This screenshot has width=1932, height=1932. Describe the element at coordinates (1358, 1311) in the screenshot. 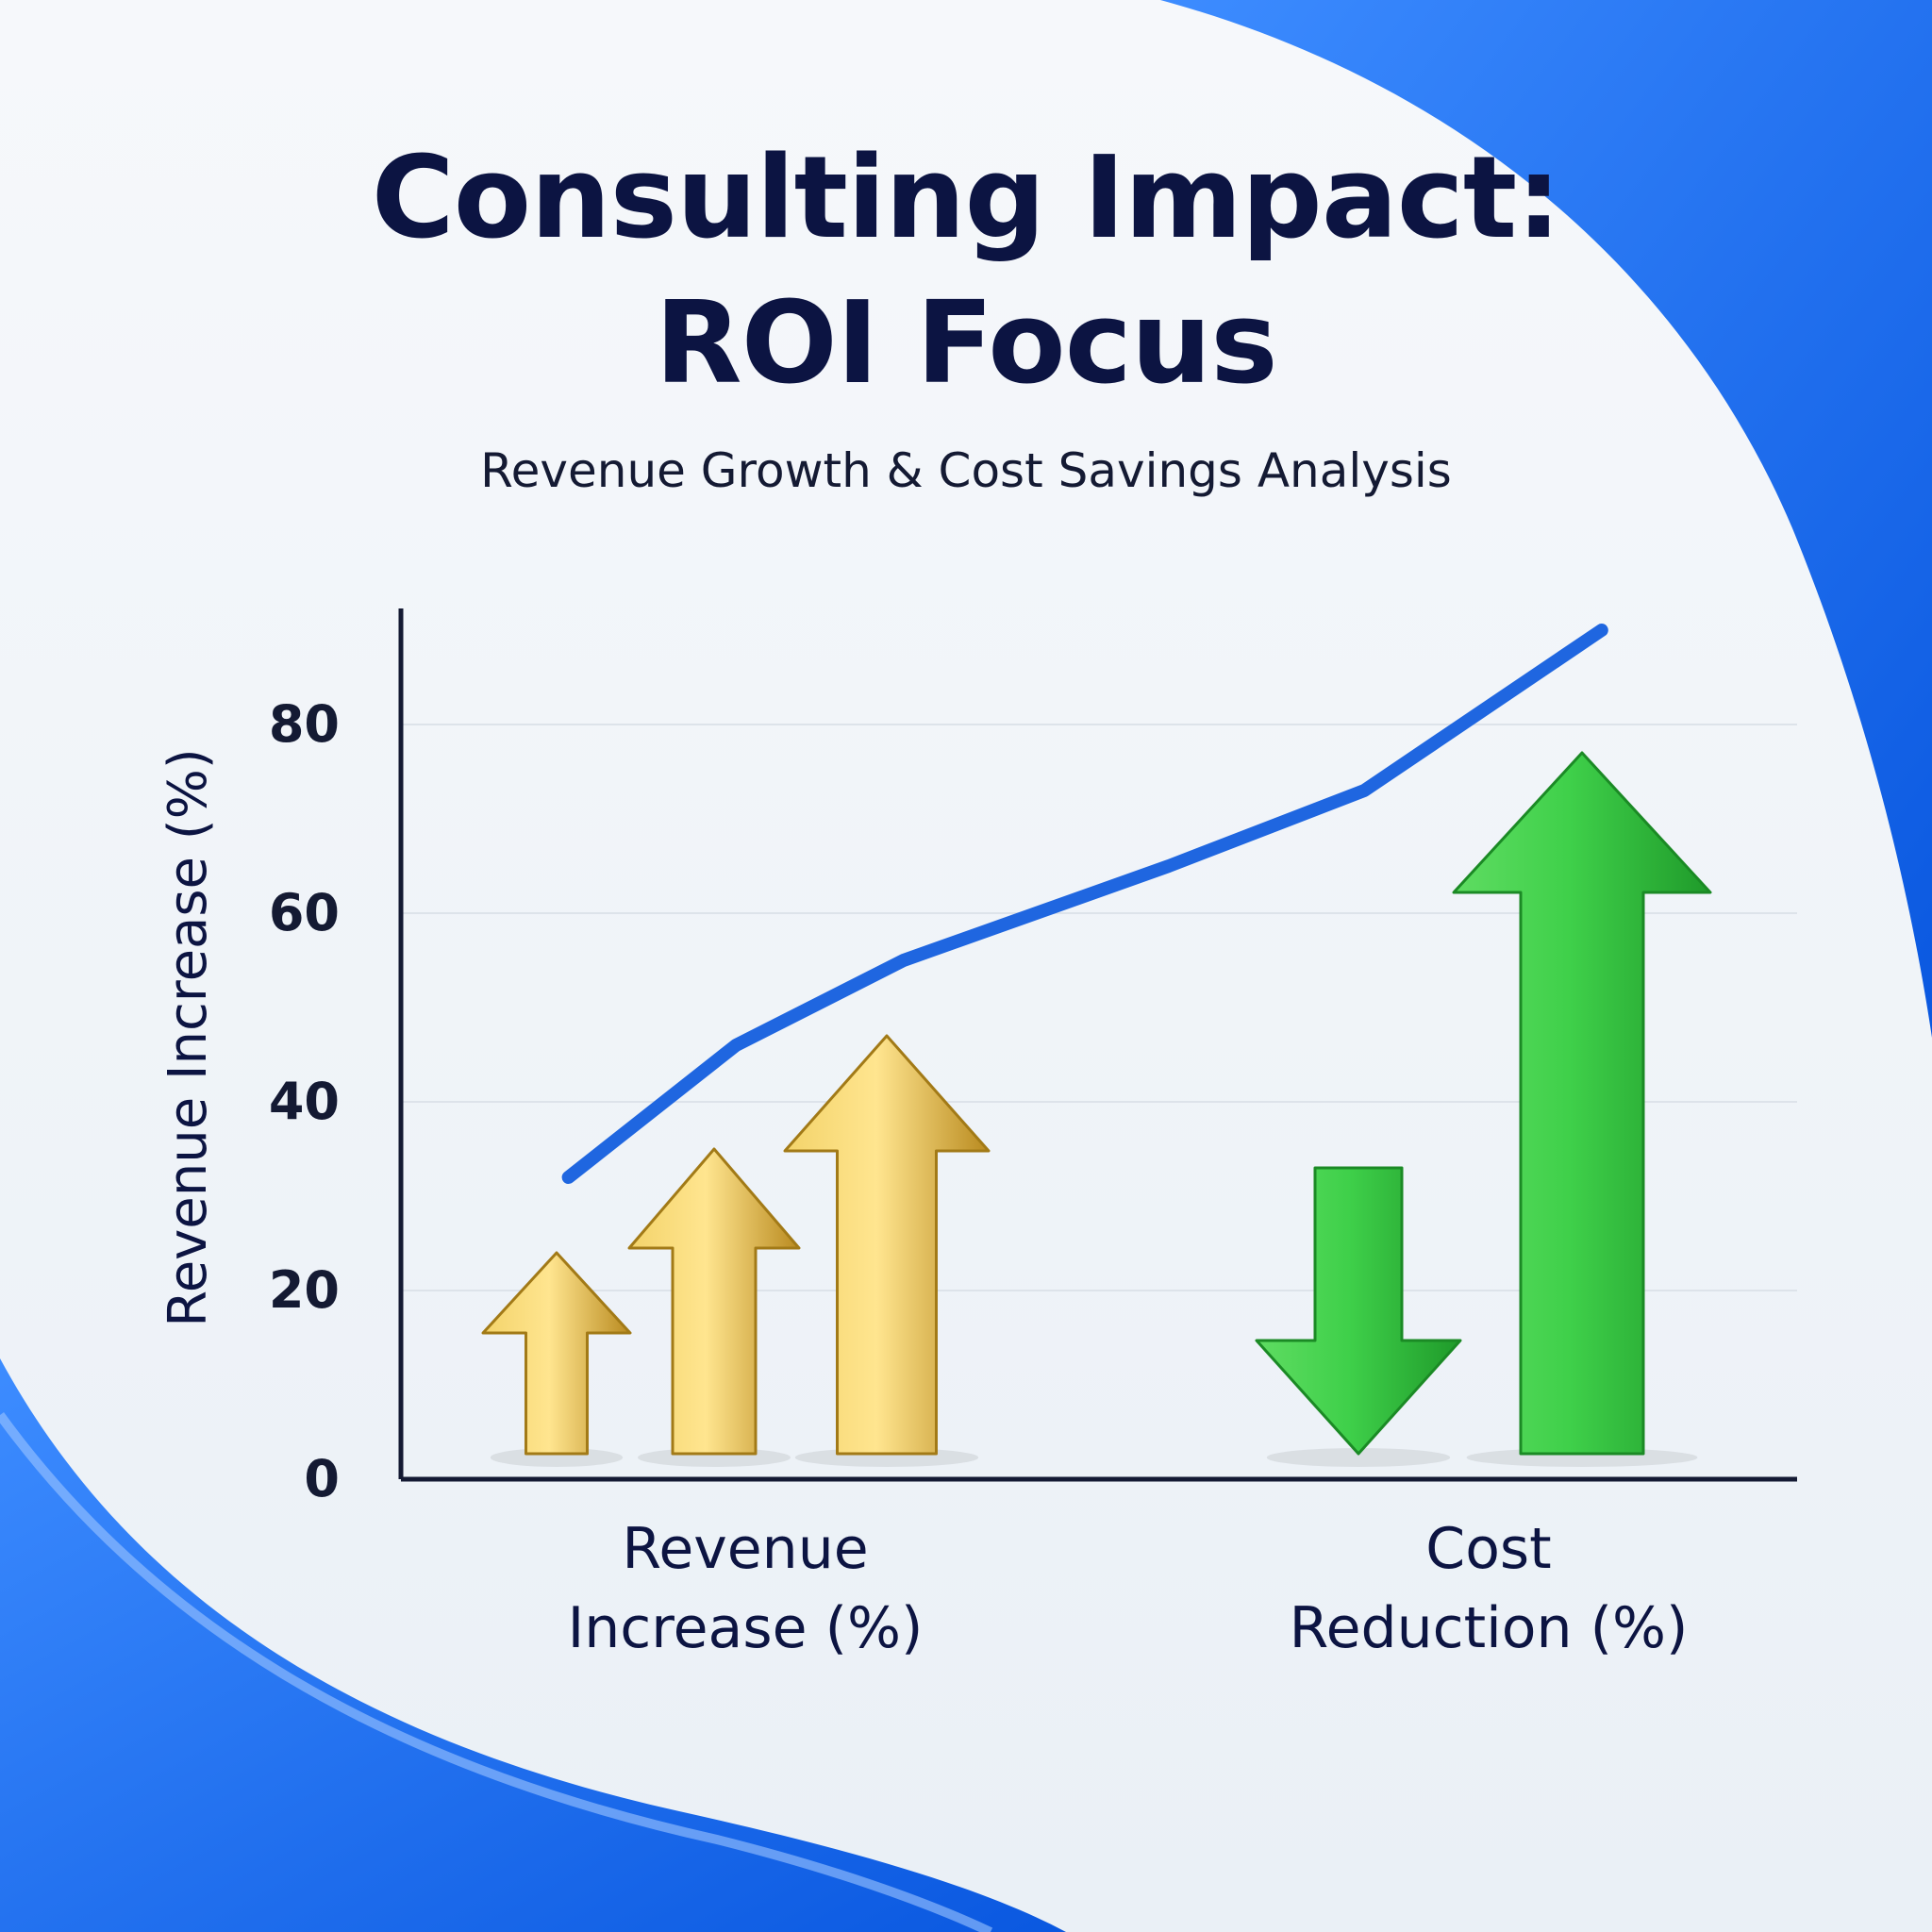

I see `bar-green-down-arrow` at that location.